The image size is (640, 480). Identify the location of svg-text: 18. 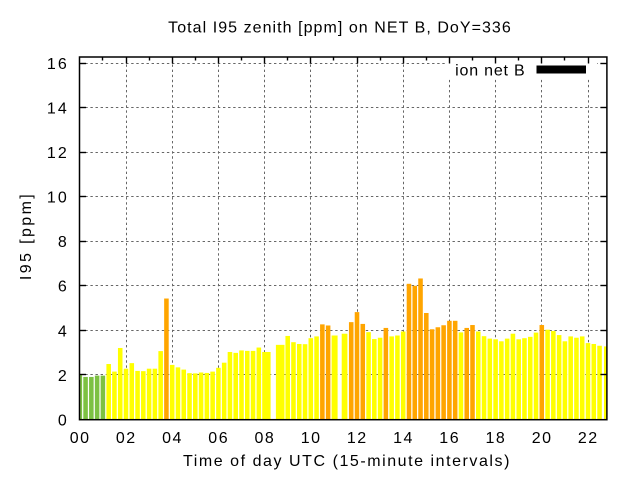
(496, 438).